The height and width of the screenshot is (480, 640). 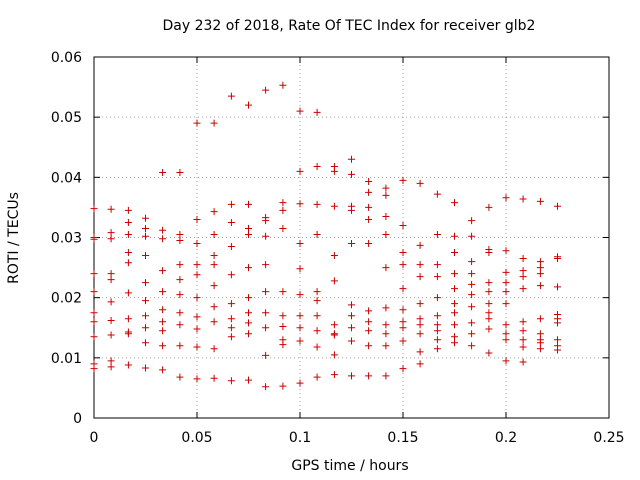 What do you see at coordinates (506, 438) in the screenshot?
I see `x-tick-label: 0.2` at bounding box center [506, 438].